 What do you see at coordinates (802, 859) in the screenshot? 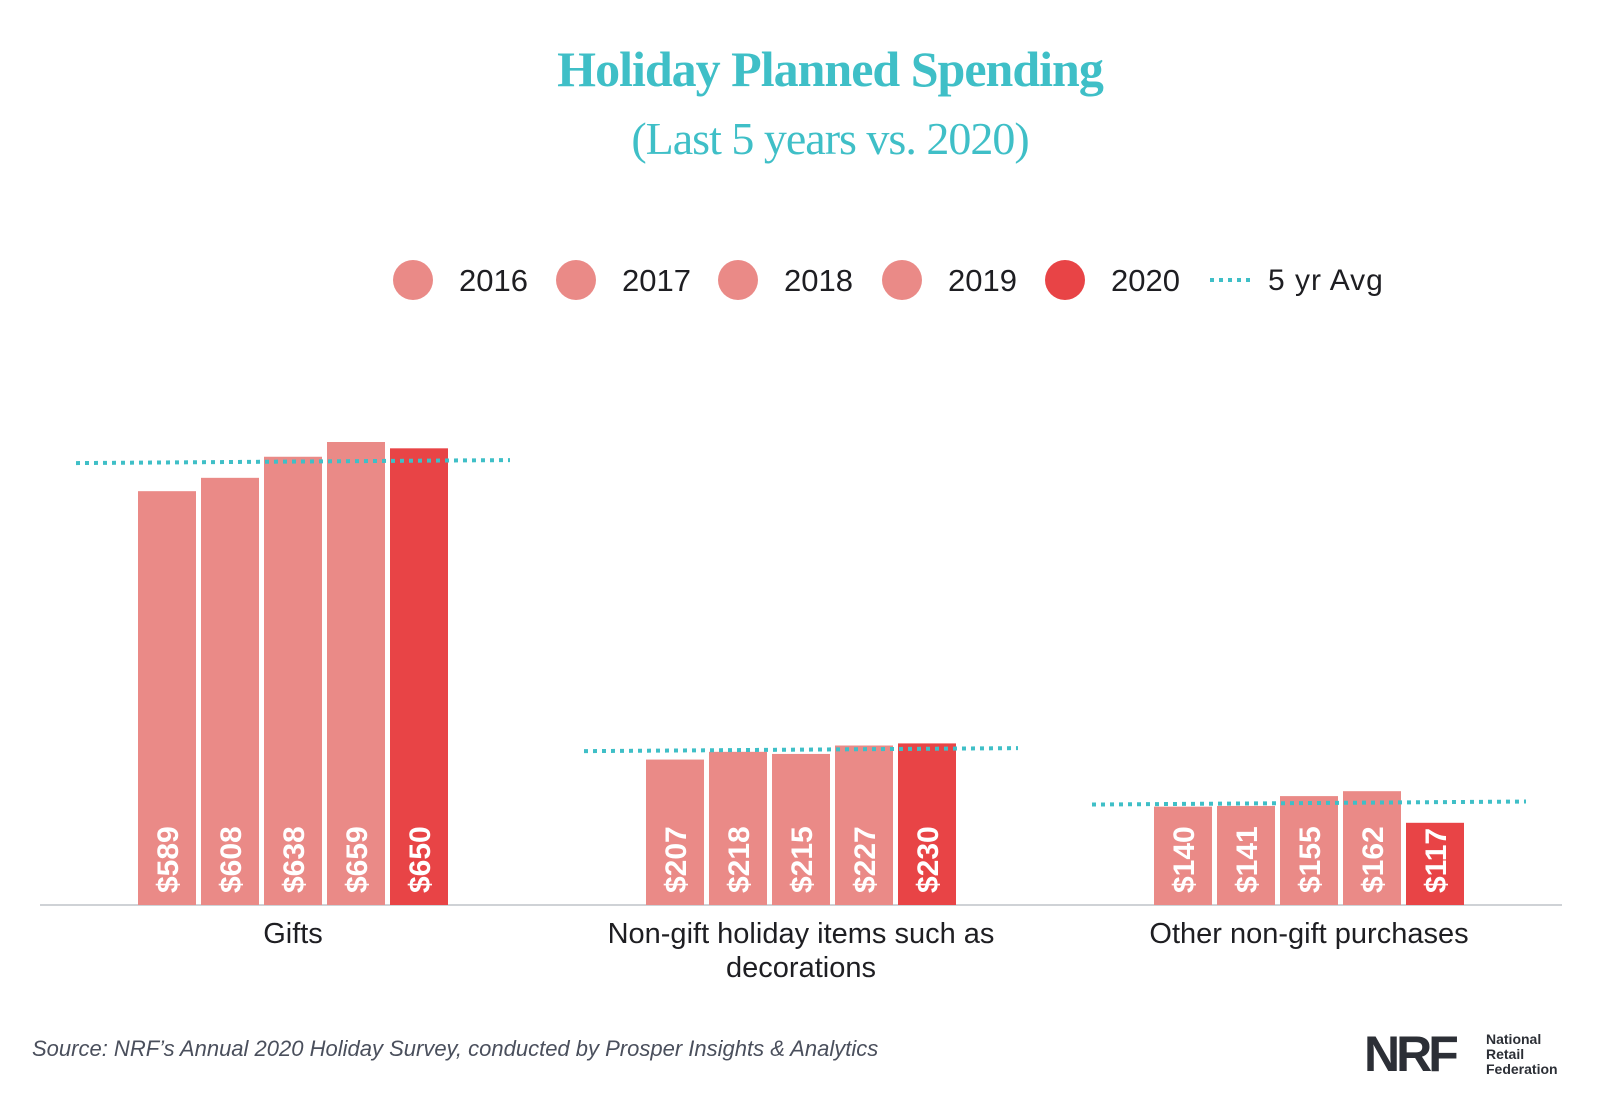
I see `bar-value-label: $215` at bounding box center [802, 859].